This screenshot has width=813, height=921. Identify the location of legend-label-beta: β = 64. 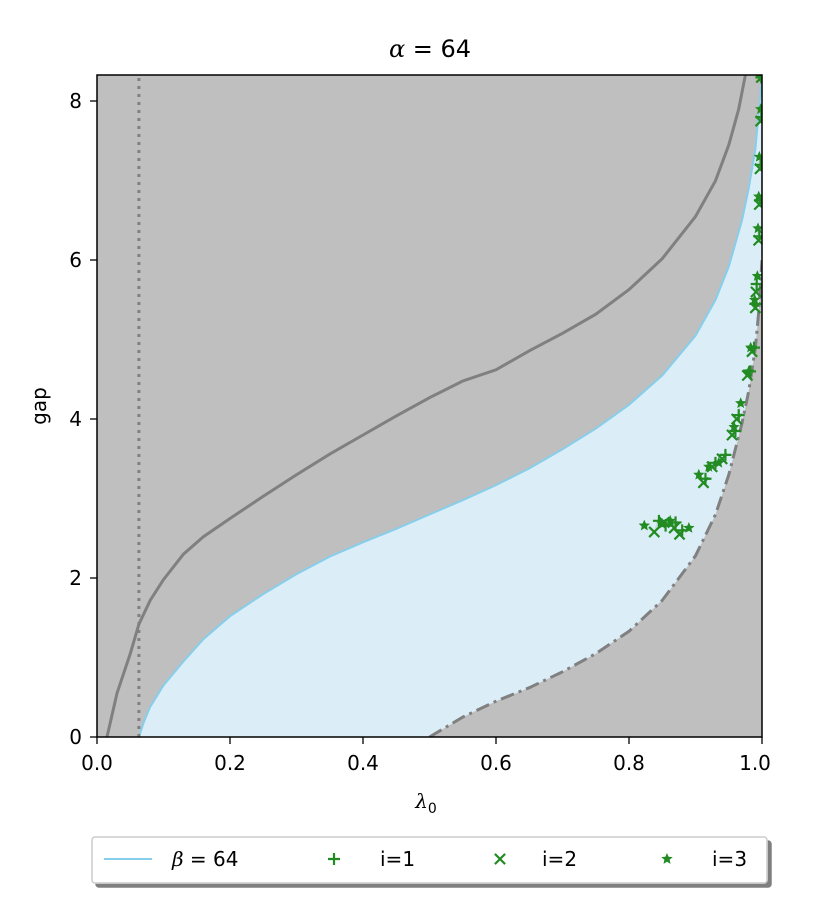
(204, 859).